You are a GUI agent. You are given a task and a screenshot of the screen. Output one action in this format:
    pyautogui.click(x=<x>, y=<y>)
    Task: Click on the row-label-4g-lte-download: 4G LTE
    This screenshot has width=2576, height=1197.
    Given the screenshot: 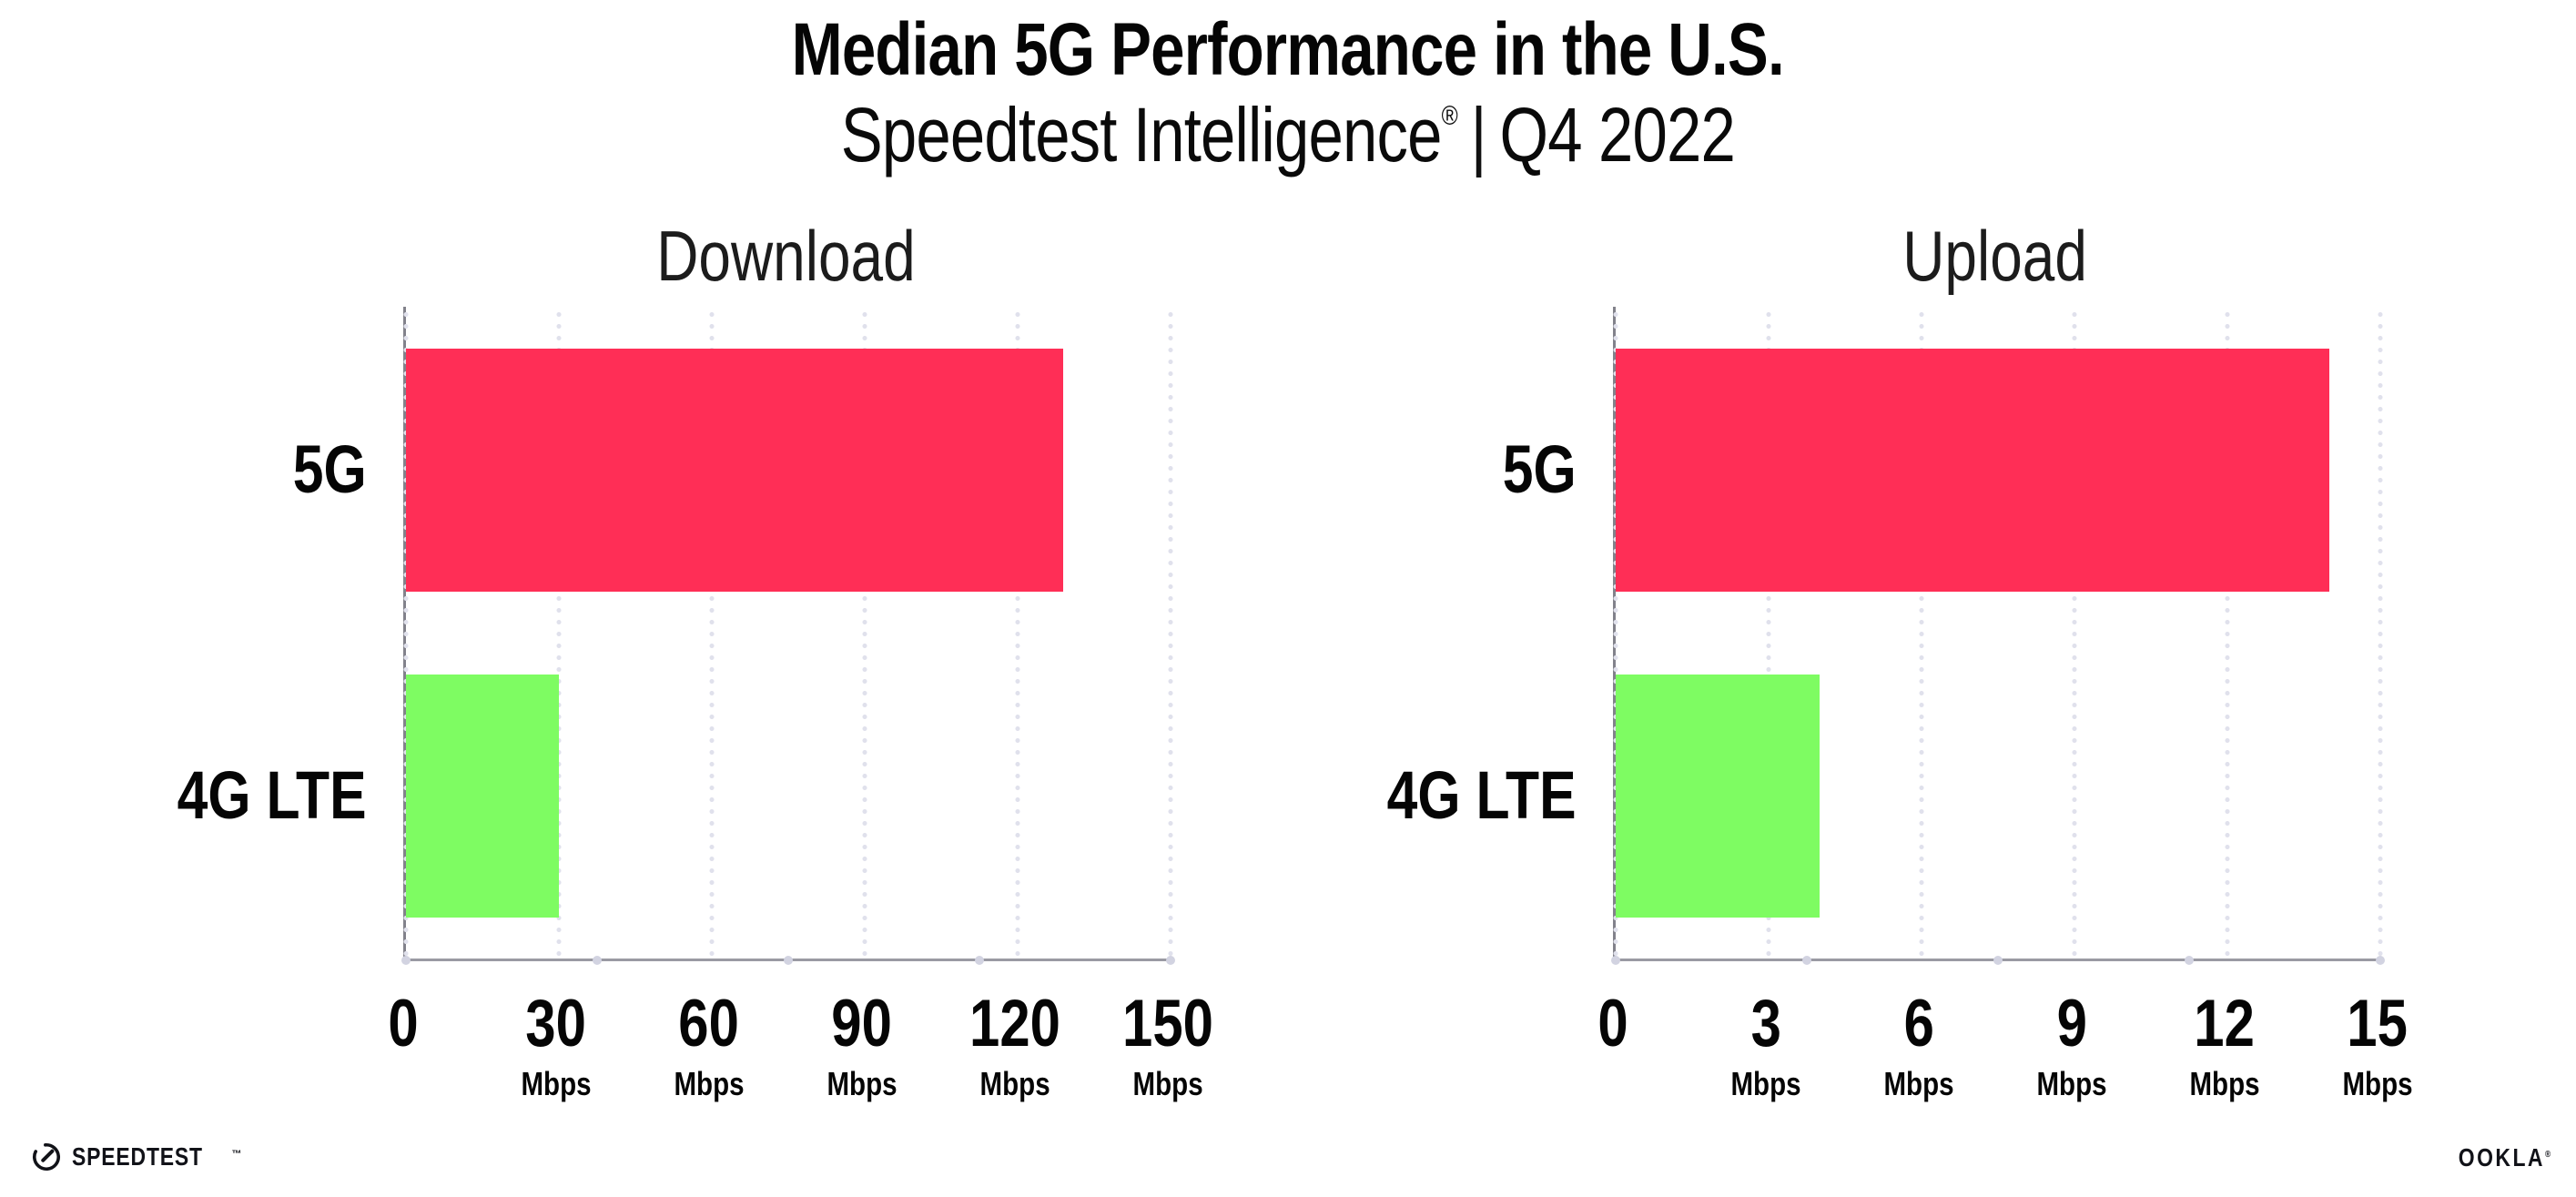 What is the action you would take?
    pyautogui.click(x=185, y=796)
    